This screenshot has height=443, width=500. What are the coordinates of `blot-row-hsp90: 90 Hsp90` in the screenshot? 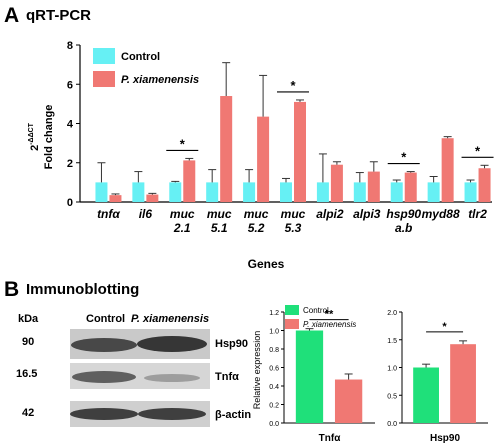 It's located at (135, 344).